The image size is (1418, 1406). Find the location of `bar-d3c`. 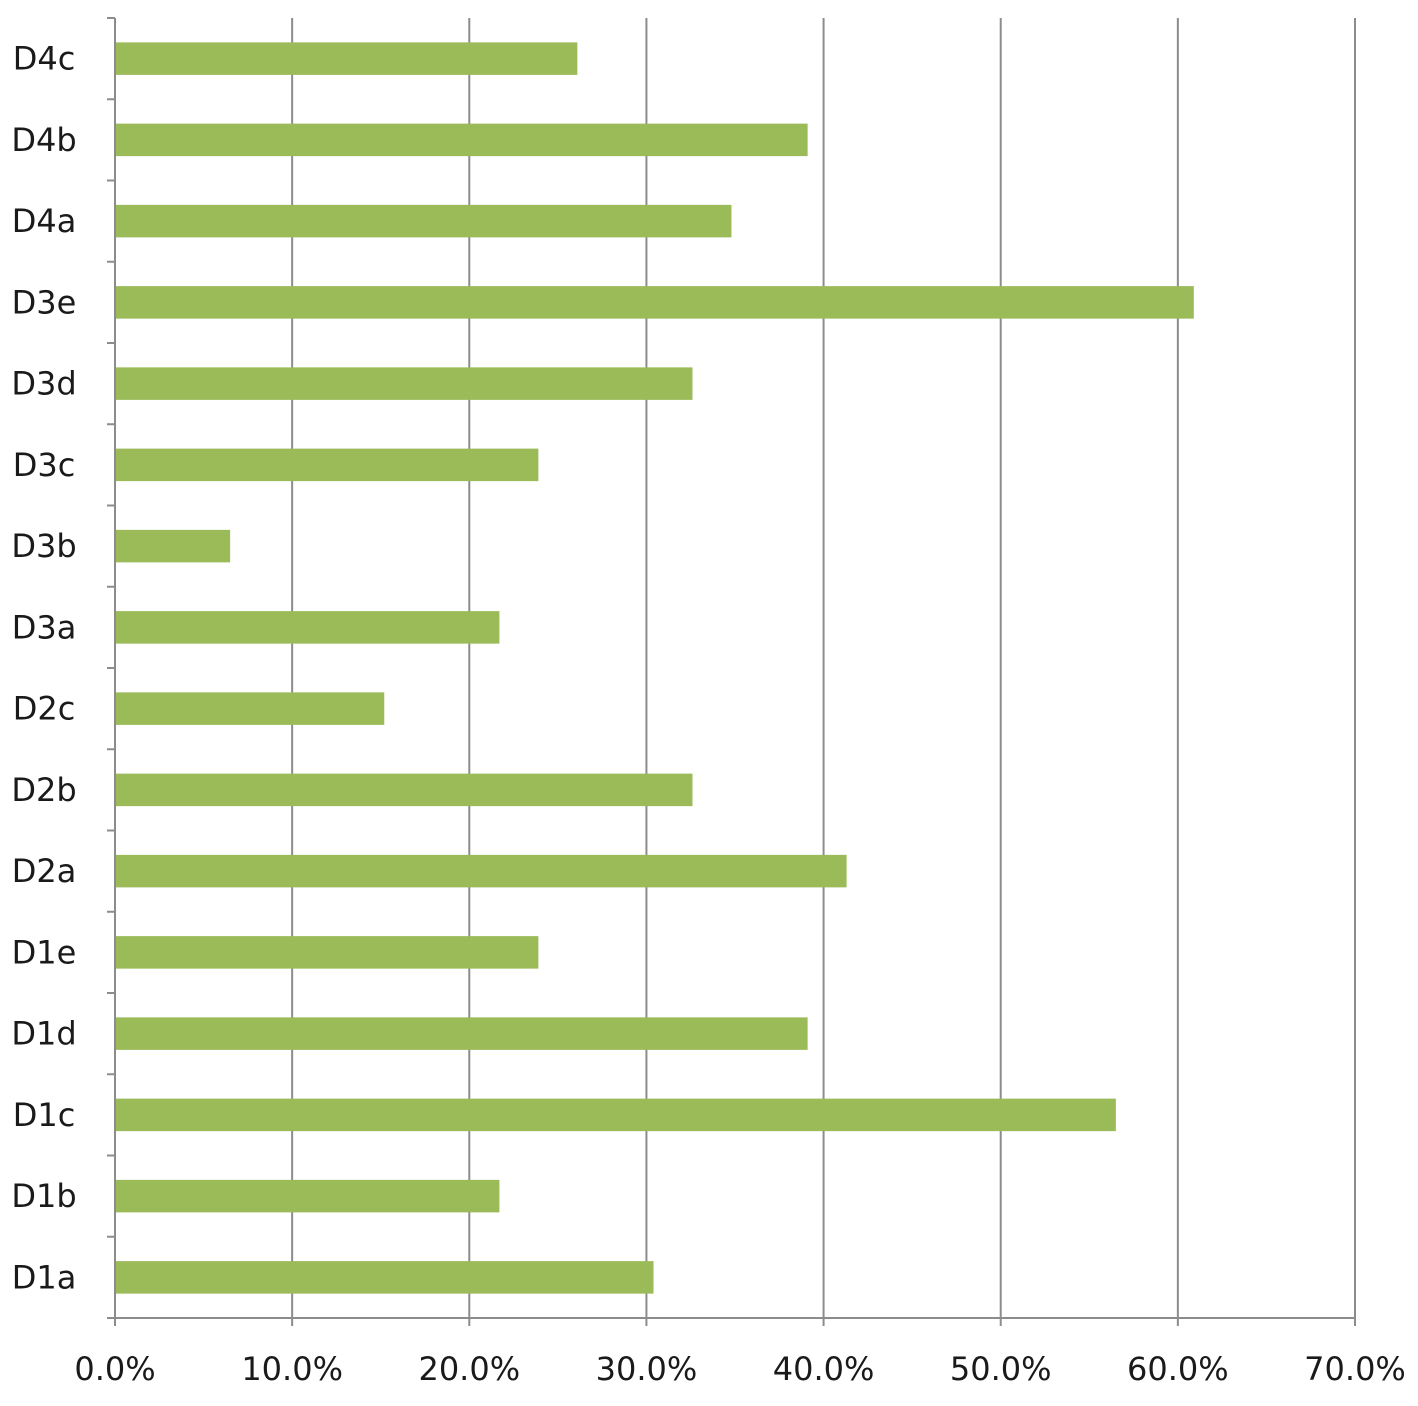

bar-d3c is located at coordinates (327, 465).